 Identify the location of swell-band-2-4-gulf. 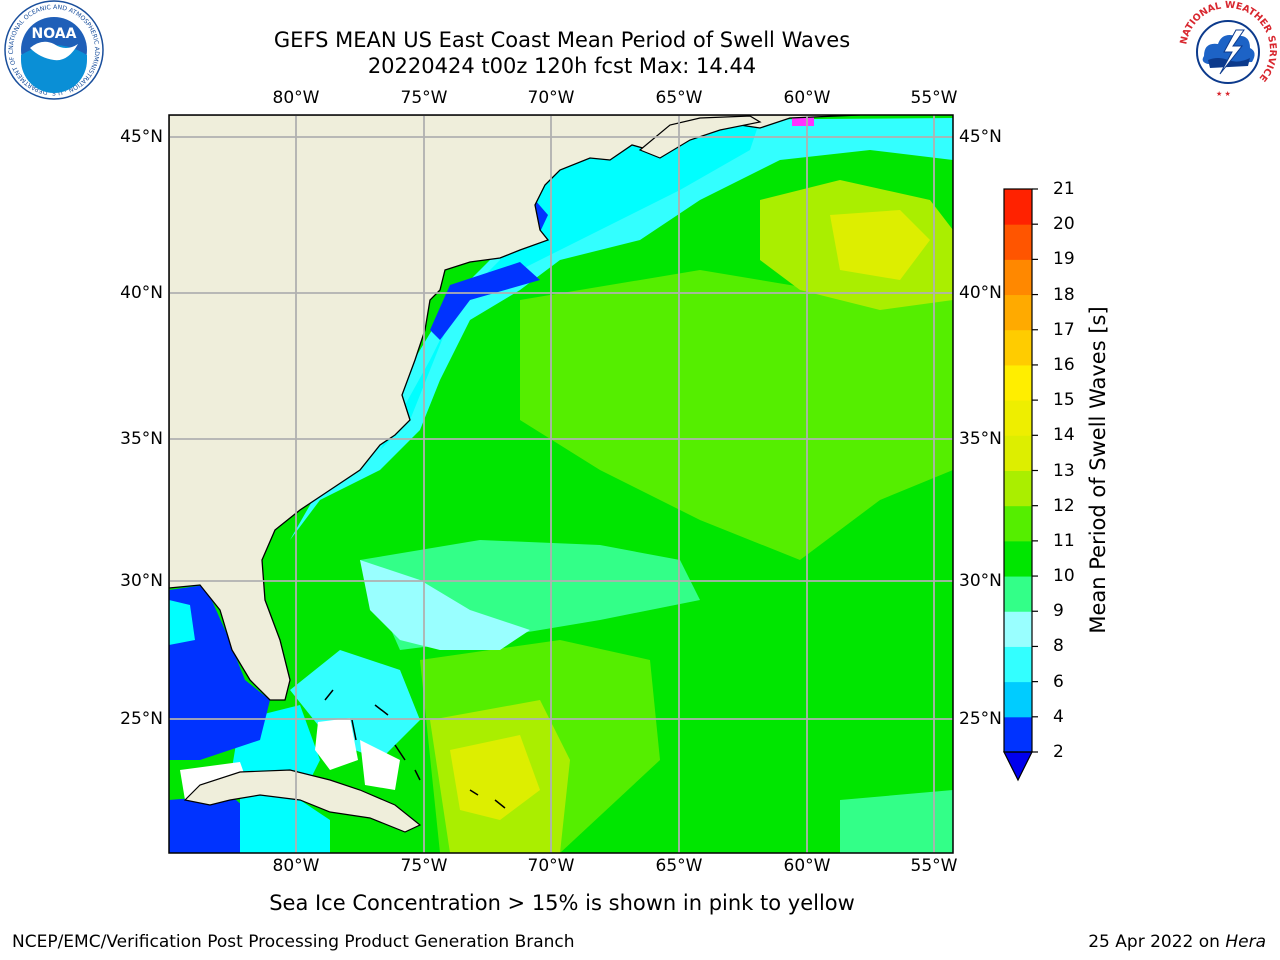
(219, 672).